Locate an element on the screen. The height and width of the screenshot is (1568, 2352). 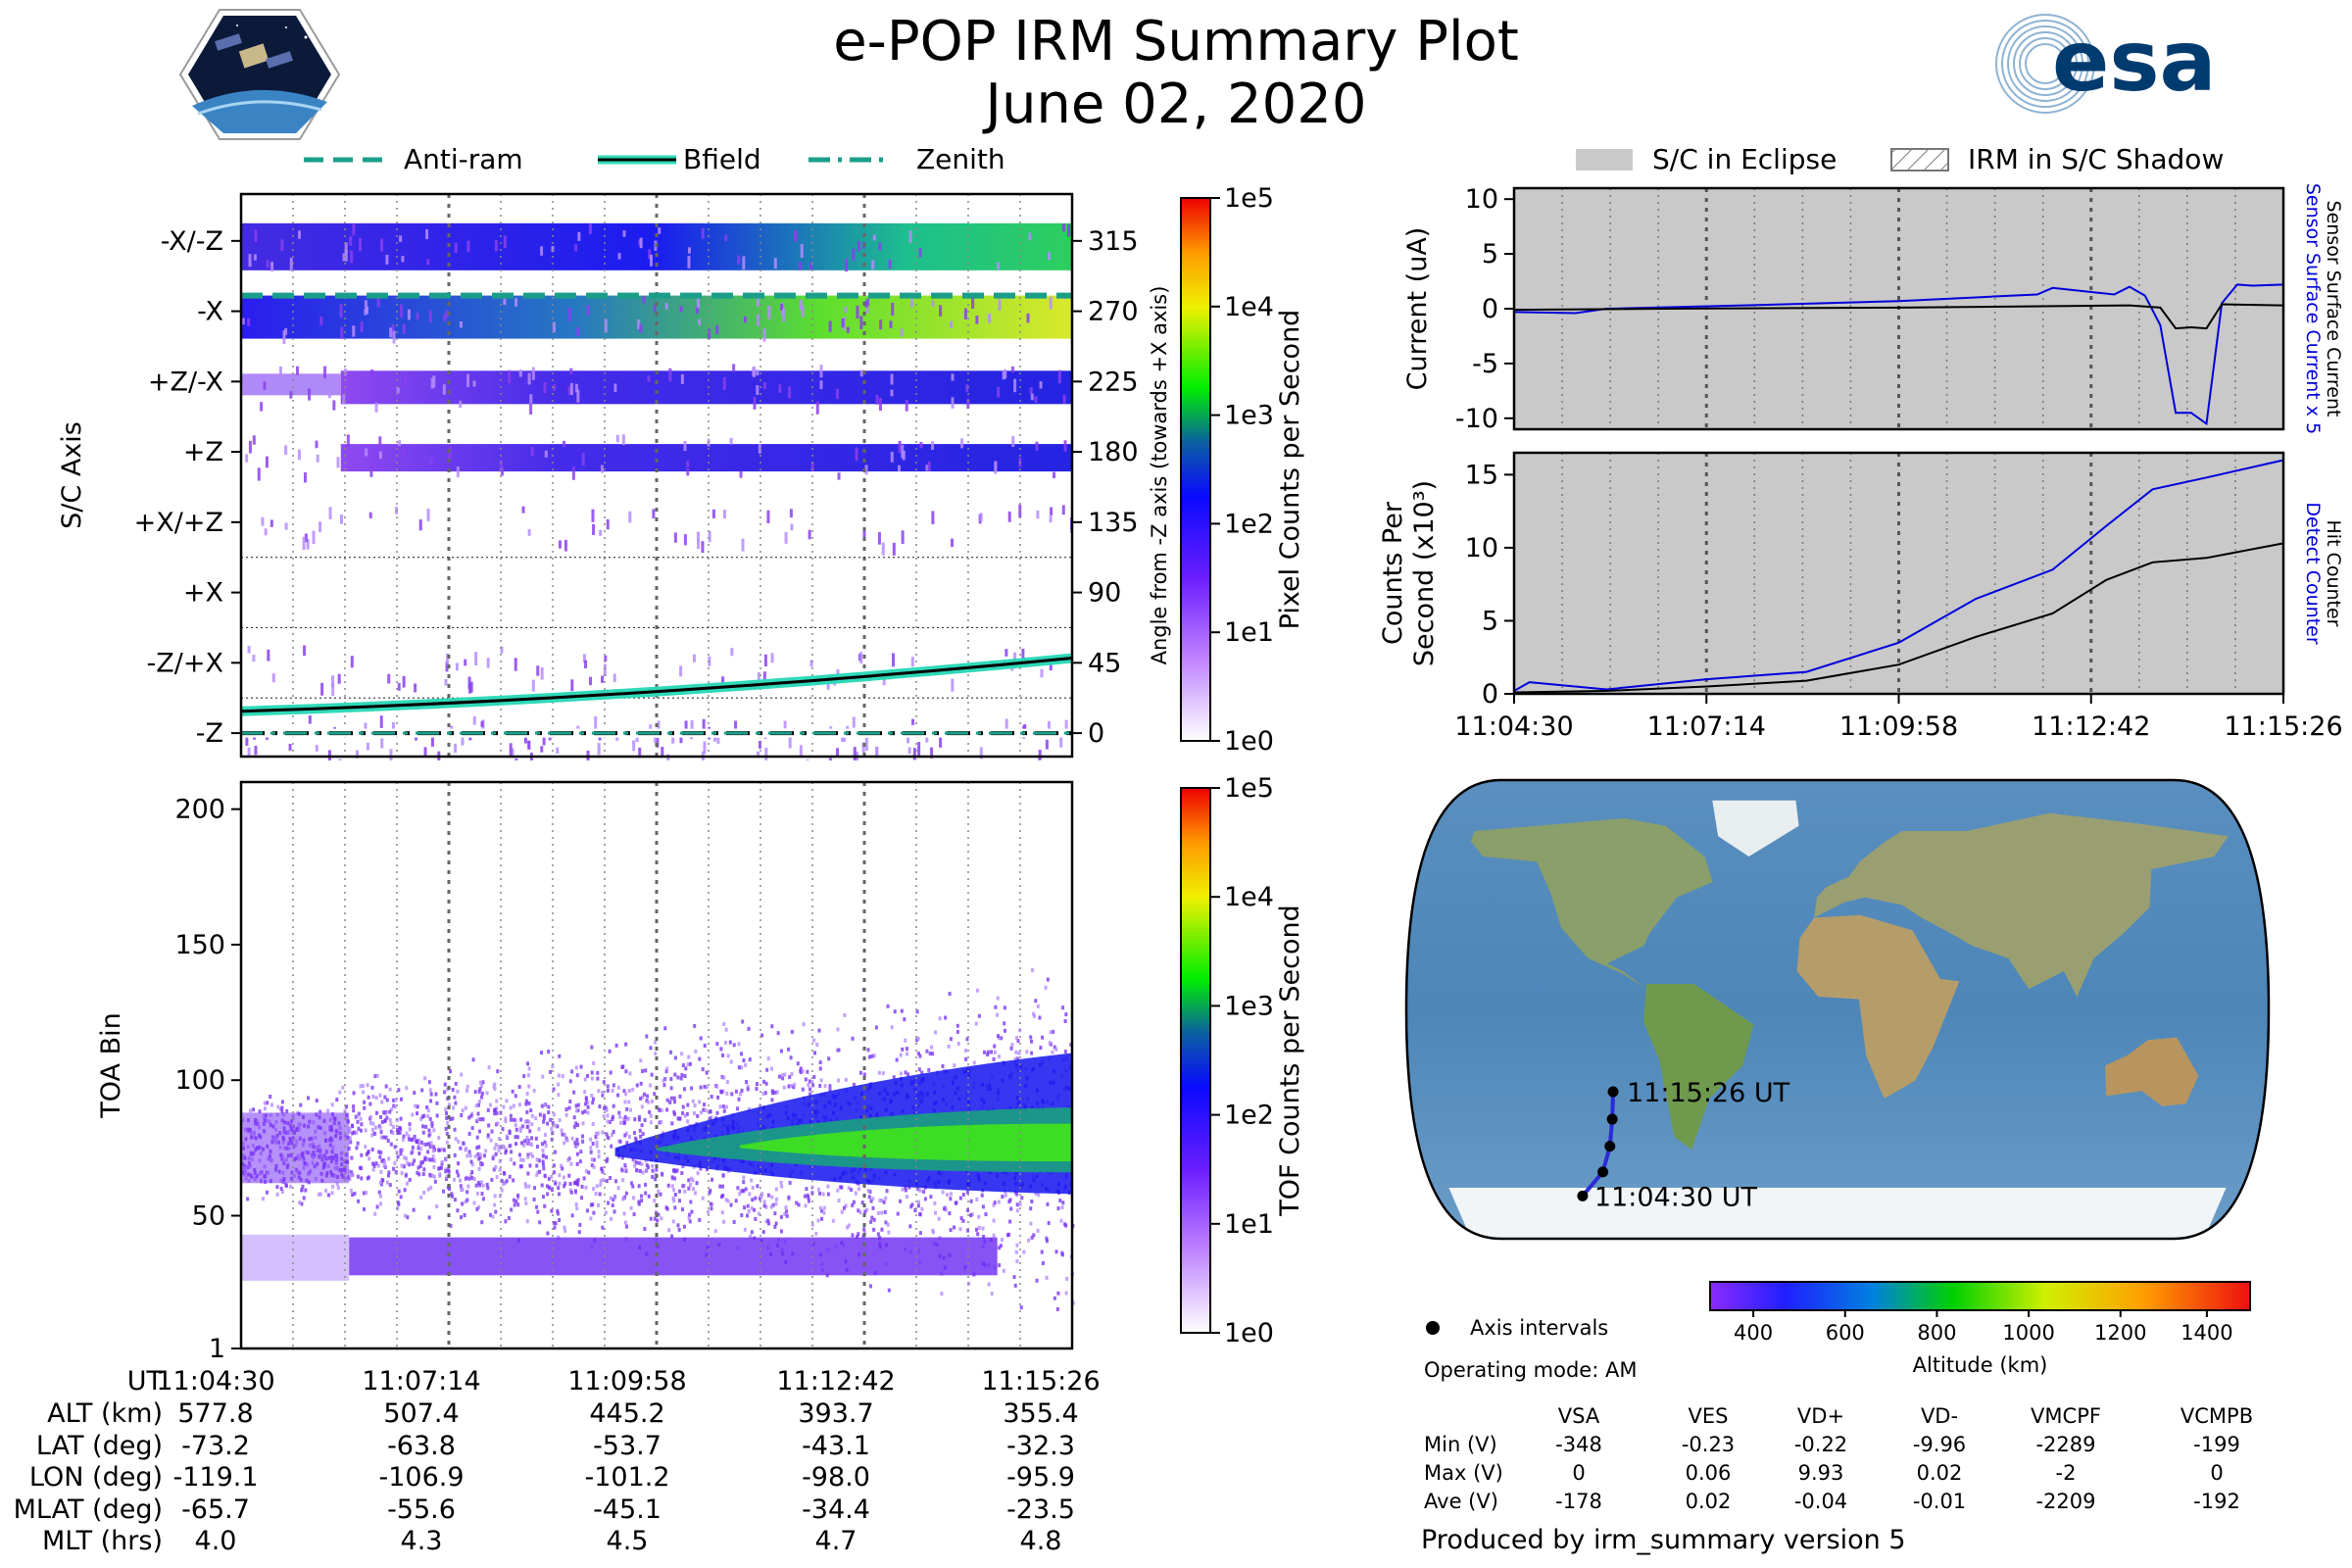
position-value: -45.1 is located at coordinates (627, 1509).